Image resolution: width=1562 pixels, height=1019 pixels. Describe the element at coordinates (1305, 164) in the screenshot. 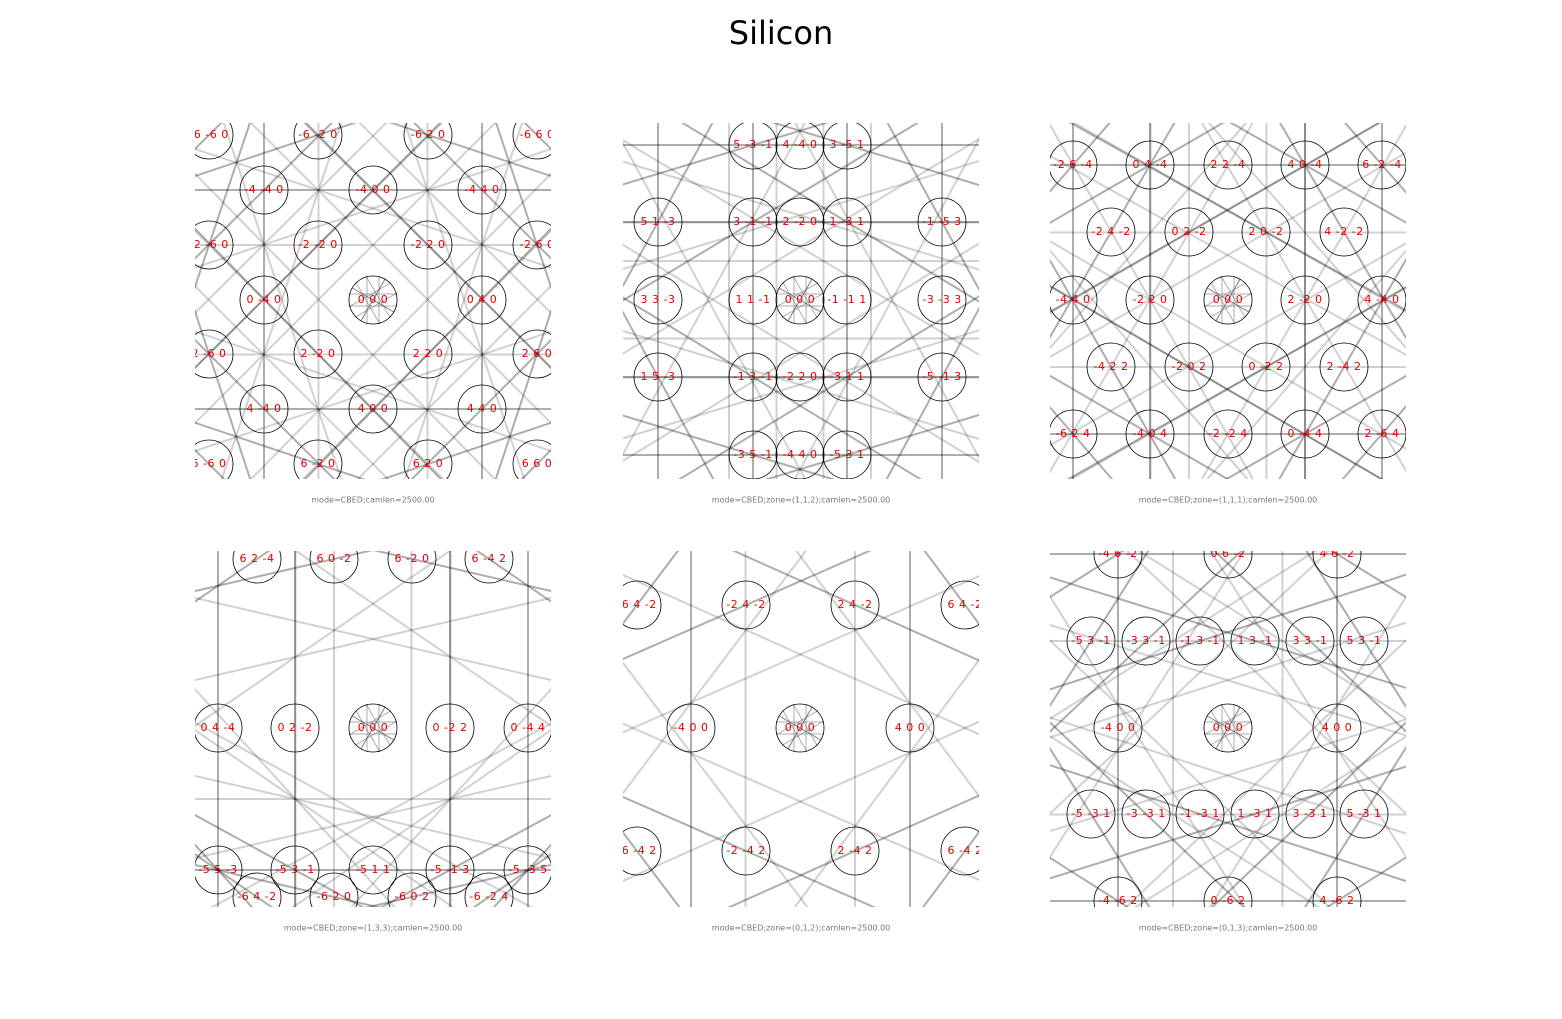

I see `disk-label: 4 0 -4` at that location.